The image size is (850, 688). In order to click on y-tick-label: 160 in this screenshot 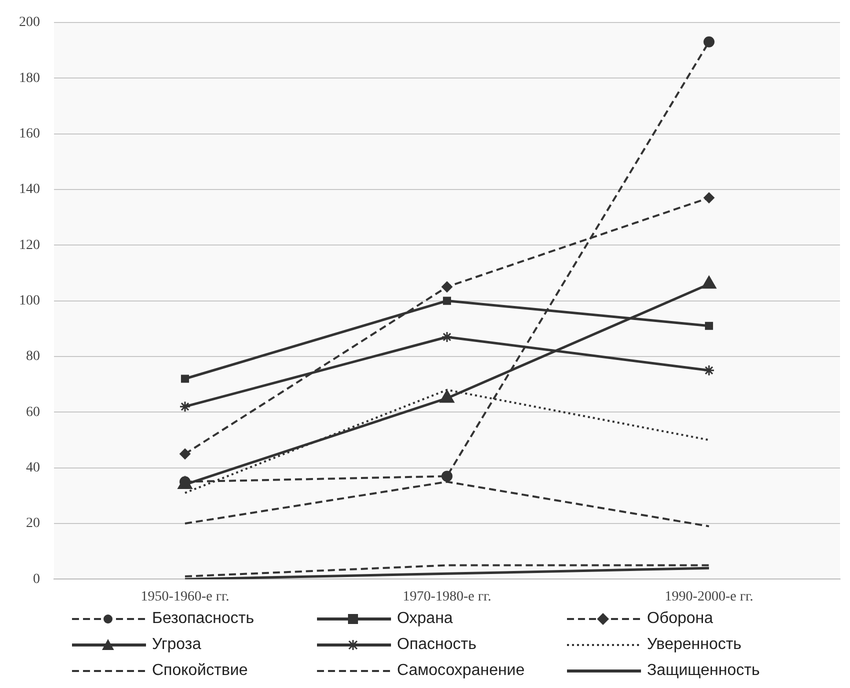, I will do `click(29, 134)`.